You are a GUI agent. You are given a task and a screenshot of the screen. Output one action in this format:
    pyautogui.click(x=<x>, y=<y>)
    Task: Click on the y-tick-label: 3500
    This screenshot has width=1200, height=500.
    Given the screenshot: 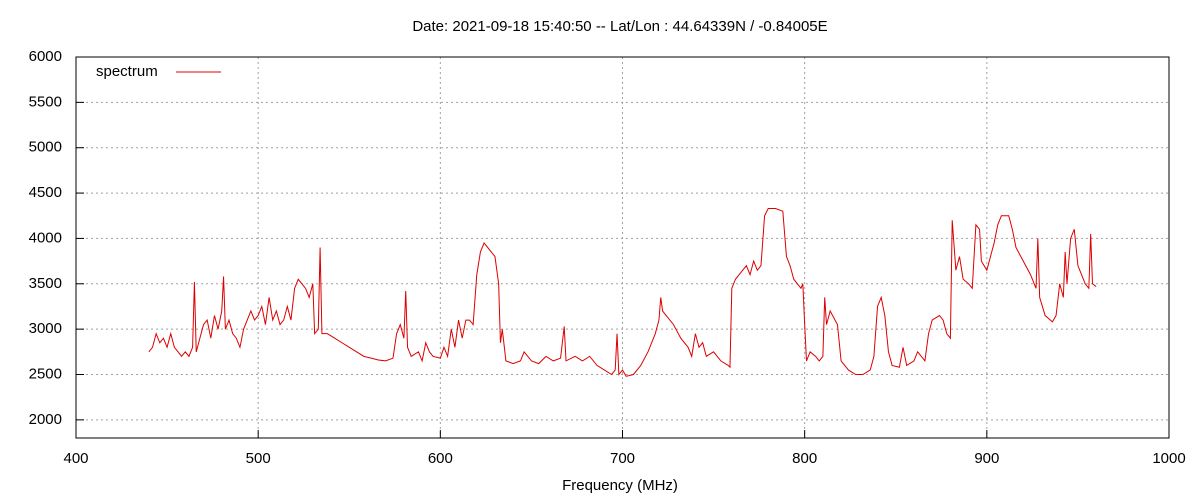 What is the action you would take?
    pyautogui.click(x=45, y=283)
    